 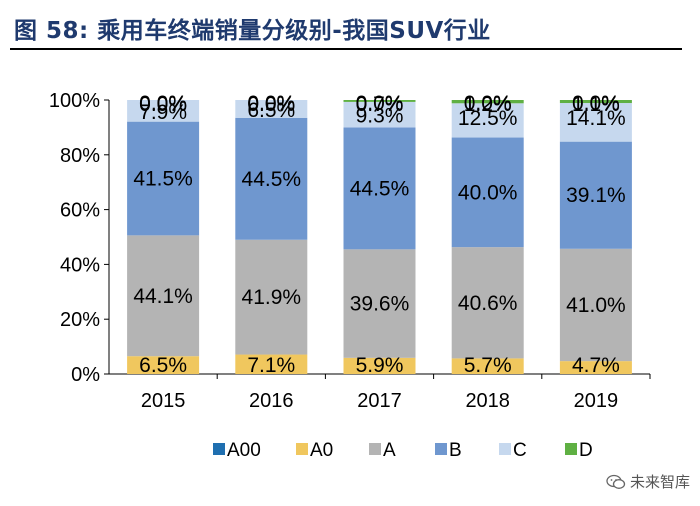 What do you see at coordinates (571, 449) in the screenshot?
I see `legend-swatch-d` at bounding box center [571, 449].